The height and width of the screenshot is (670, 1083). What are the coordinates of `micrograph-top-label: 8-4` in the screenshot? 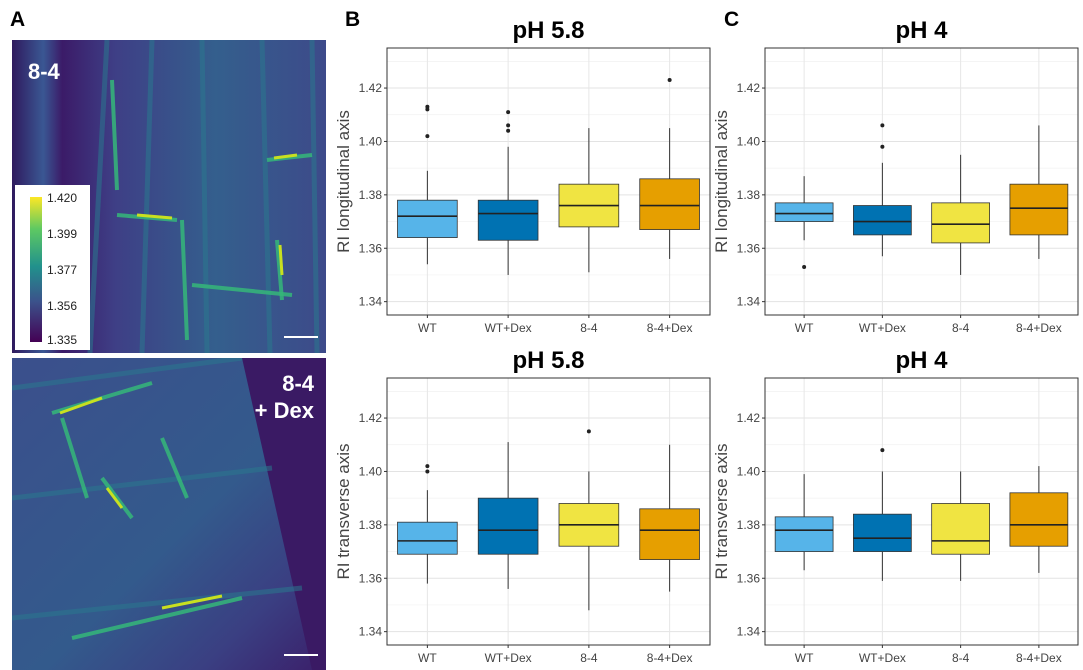 It's located at (44, 71).